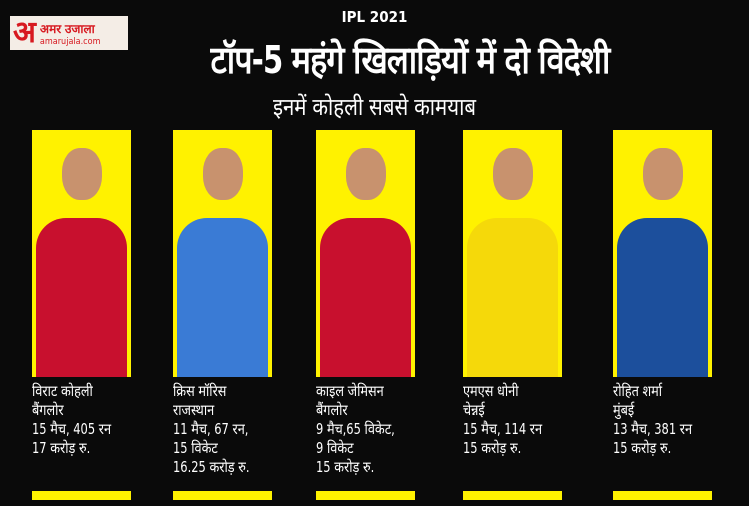 This screenshot has width=749, height=506. What do you see at coordinates (24, 32) in the screenshot?
I see `logo-mark: अ` at bounding box center [24, 32].